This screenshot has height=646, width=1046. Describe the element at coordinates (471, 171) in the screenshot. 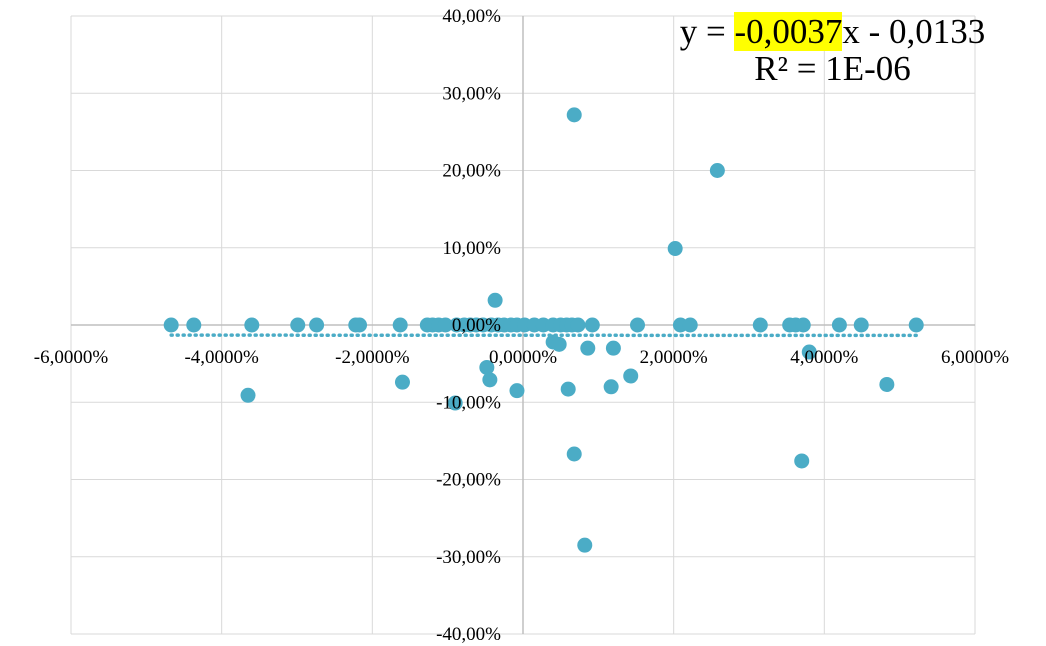

I see `y-tick-label: 20,00%` at that location.